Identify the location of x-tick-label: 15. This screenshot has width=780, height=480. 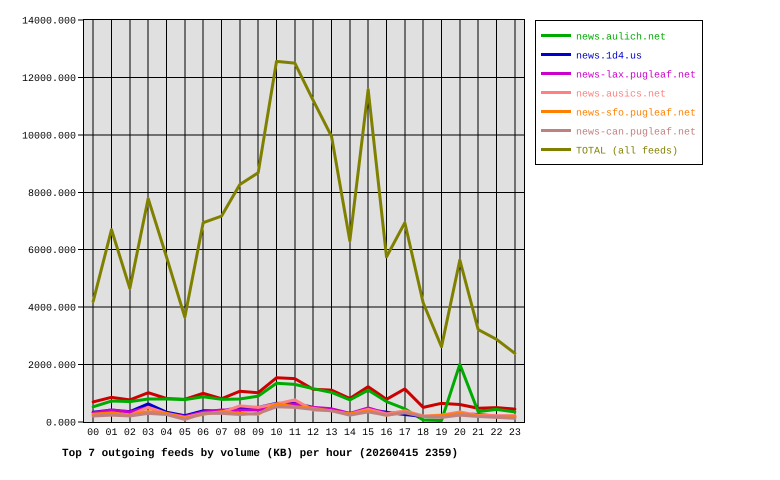
(368, 433).